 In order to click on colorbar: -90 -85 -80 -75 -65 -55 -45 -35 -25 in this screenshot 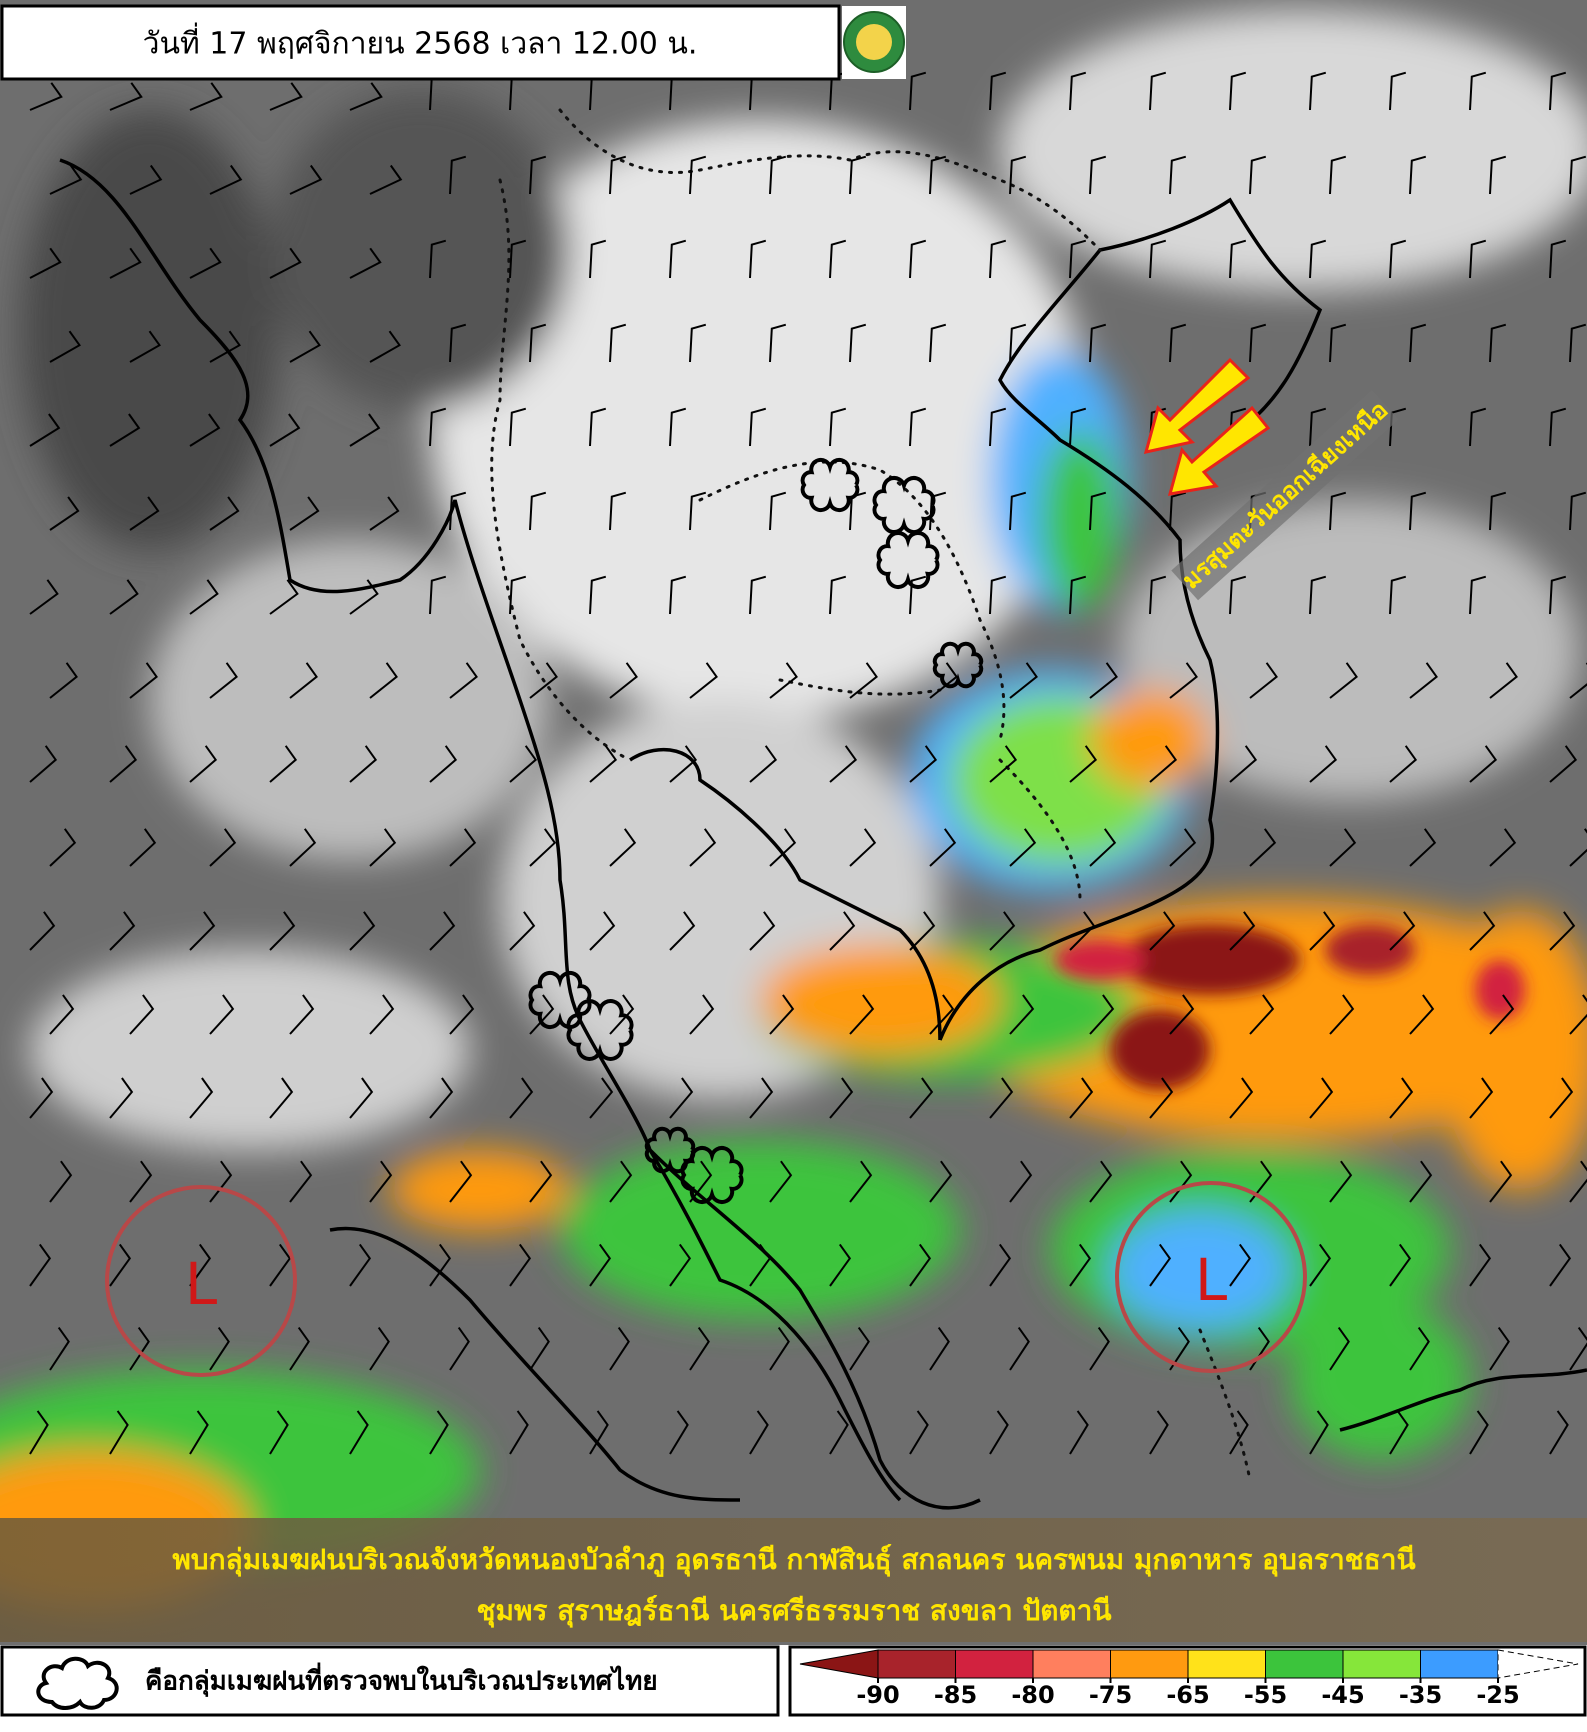, I will do `click(1189, 1679)`.